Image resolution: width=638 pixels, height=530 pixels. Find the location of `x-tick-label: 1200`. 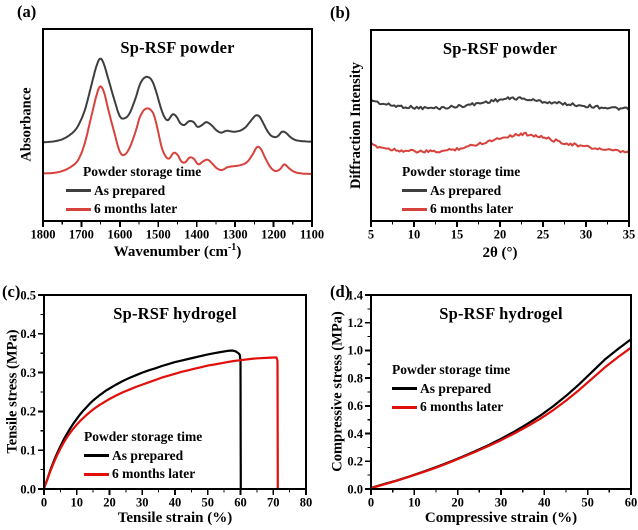

x-tick-label: 1200 is located at coordinates (273, 235).